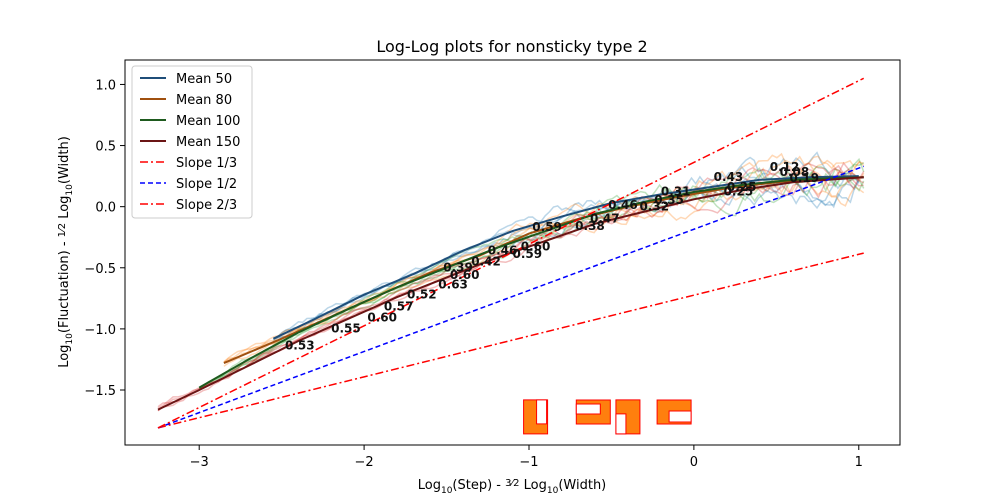 Image resolution: width=1000 pixels, height=500 pixels. Describe the element at coordinates (669, 200) in the screenshot. I see `slope-annotation: 0.35` at that location.